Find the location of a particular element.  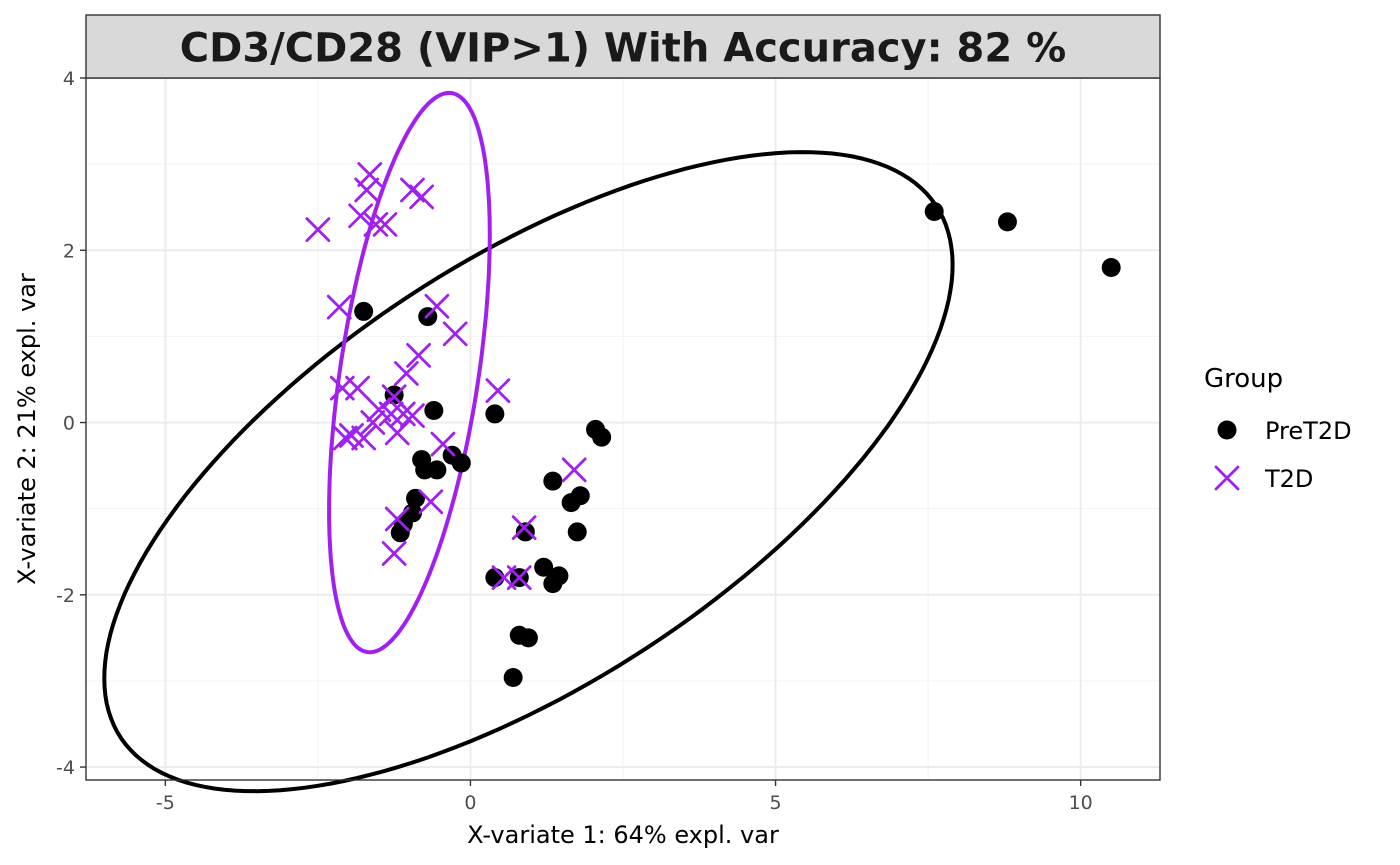

chart-title: CD3/CD28 (VIP>1) With Accuracy: 82 % is located at coordinates (623, 49).